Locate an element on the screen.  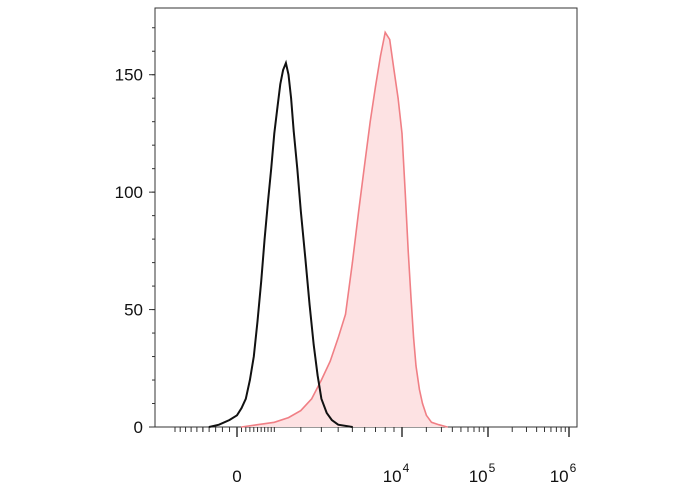
x-axis: 0 10⁴ 10⁵ 10⁶ is located at coordinates (375, 456).